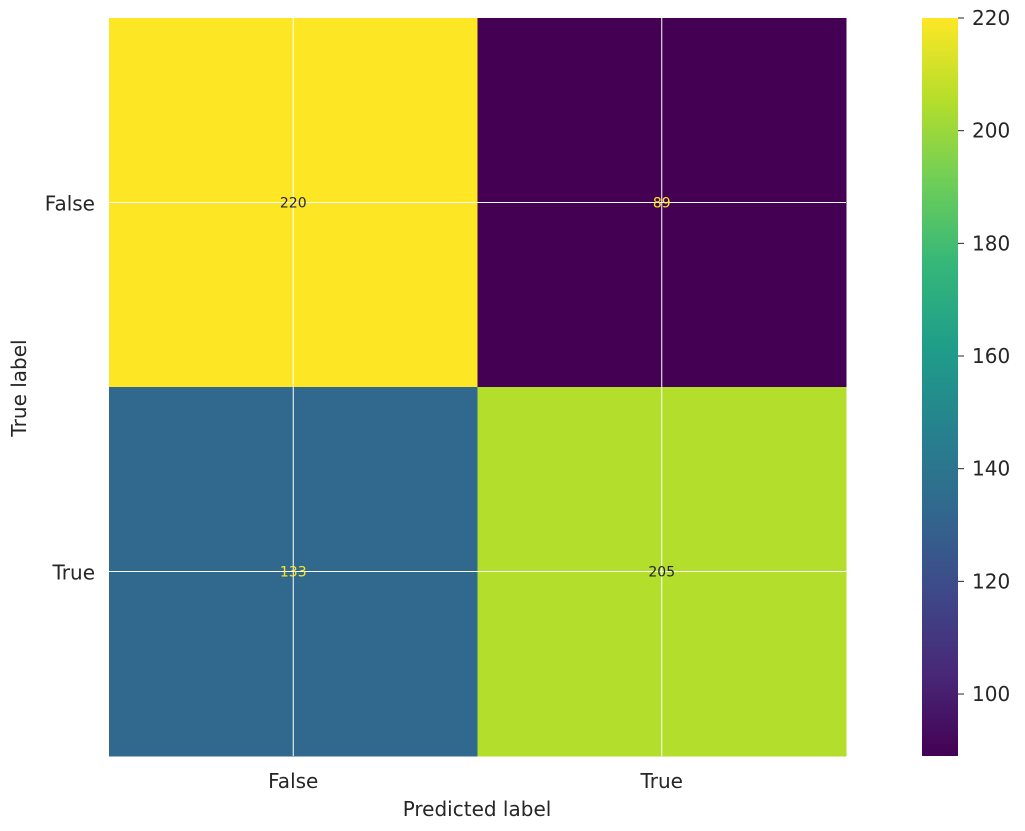 The height and width of the screenshot is (831, 1025). What do you see at coordinates (991, 18) in the screenshot?
I see `colorbar-tick-label: 220` at bounding box center [991, 18].